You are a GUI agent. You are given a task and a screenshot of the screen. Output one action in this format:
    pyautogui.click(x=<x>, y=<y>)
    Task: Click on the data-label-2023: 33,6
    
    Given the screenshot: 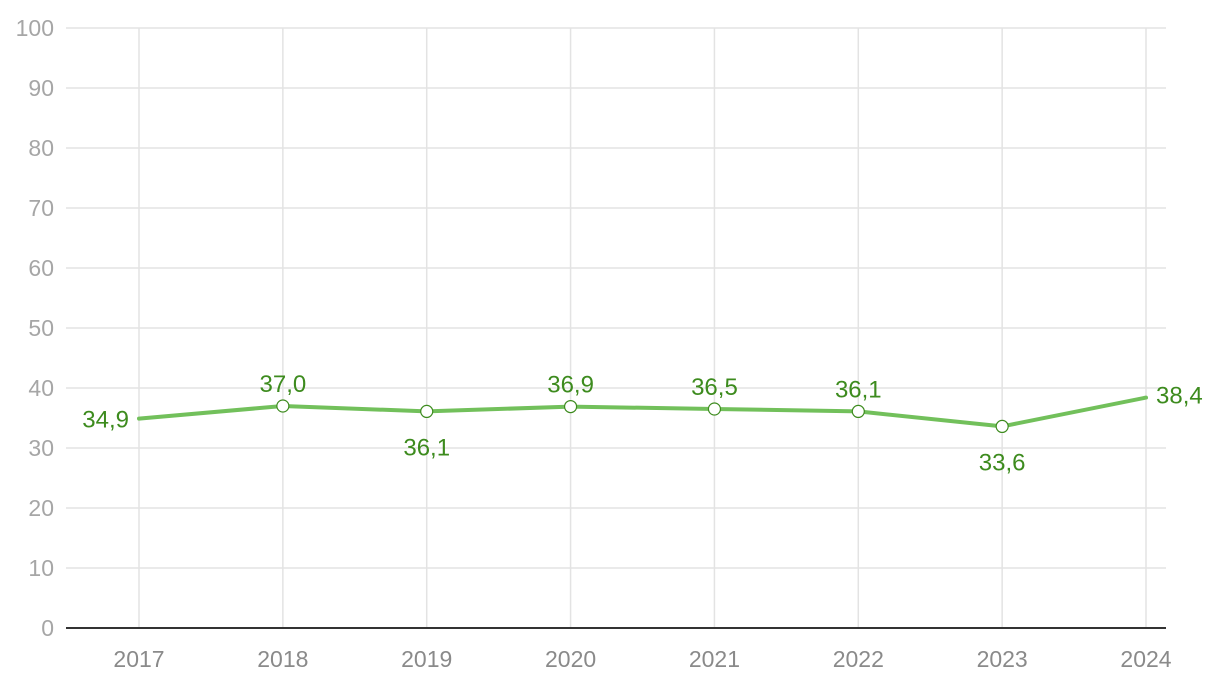 What is the action you would take?
    pyautogui.click(x=1002, y=462)
    